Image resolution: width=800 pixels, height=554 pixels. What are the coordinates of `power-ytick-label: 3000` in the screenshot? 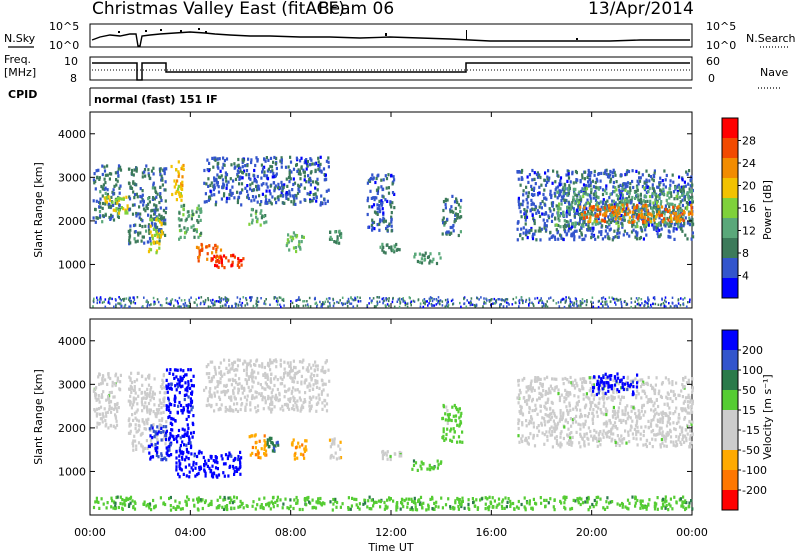 It's located at (72, 177).